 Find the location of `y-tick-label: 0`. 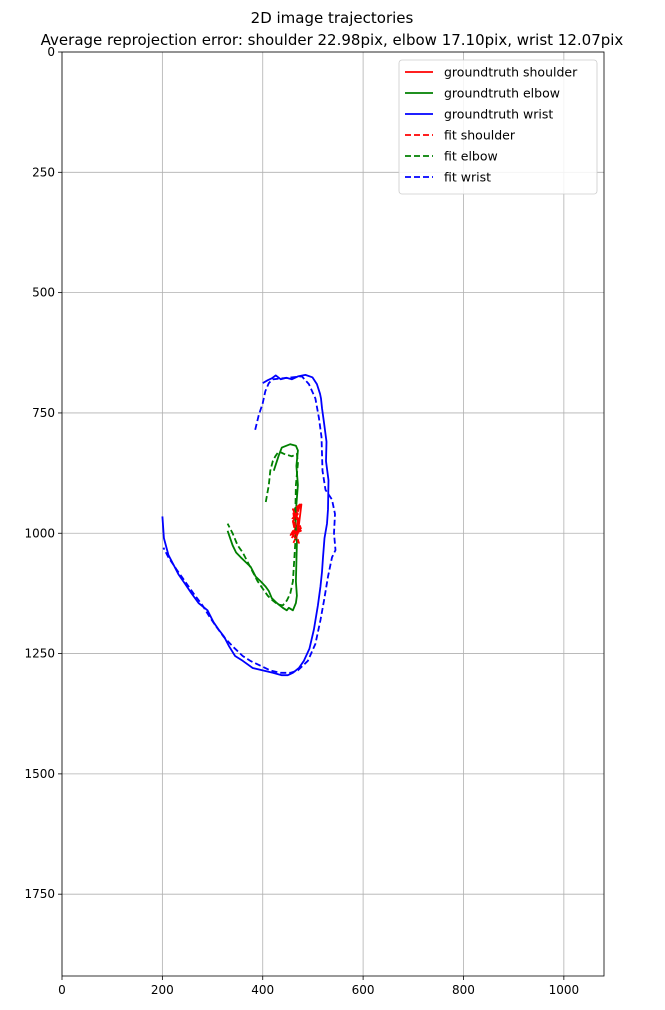

y-tick-label: 0 is located at coordinates (51, 52).